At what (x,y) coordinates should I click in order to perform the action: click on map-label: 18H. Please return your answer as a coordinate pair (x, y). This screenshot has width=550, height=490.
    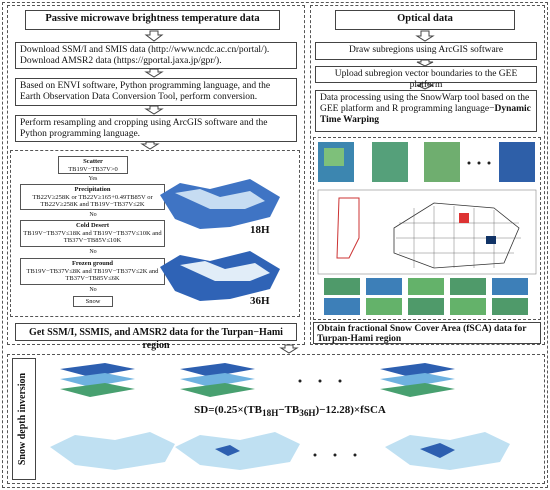
    Looking at the image, I should click on (260, 230).